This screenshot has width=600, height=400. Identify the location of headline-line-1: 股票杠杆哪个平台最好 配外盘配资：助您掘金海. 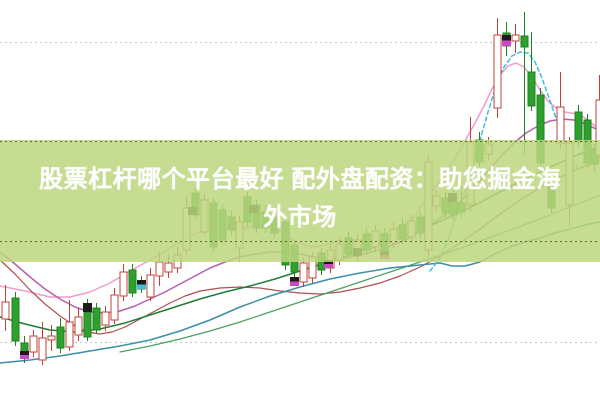
(300, 179).